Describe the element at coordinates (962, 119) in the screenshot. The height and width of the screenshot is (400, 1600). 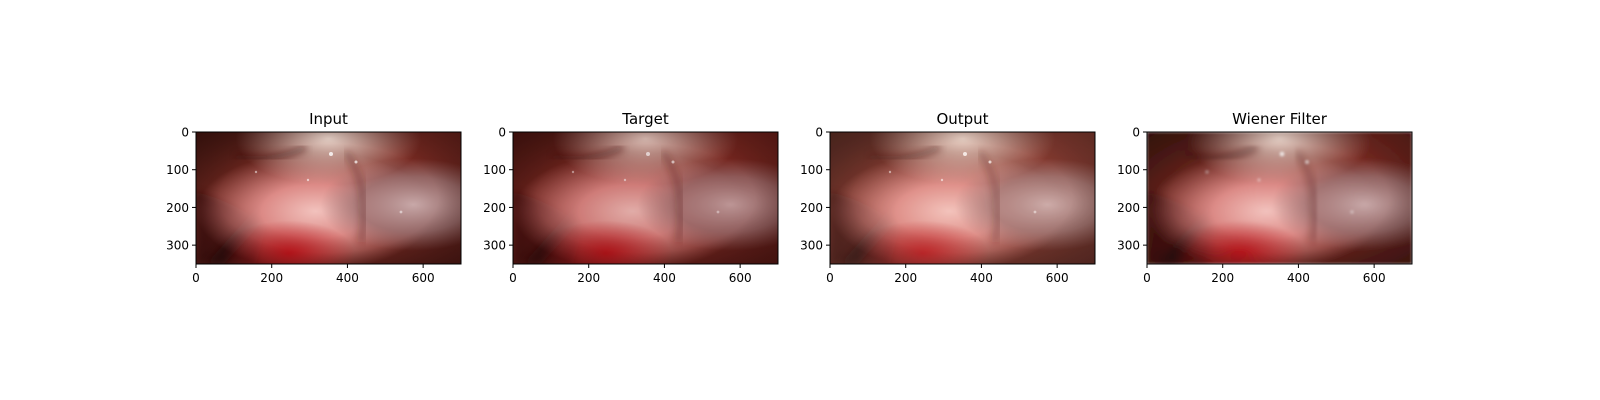
I see `panel-title: Output` at that location.